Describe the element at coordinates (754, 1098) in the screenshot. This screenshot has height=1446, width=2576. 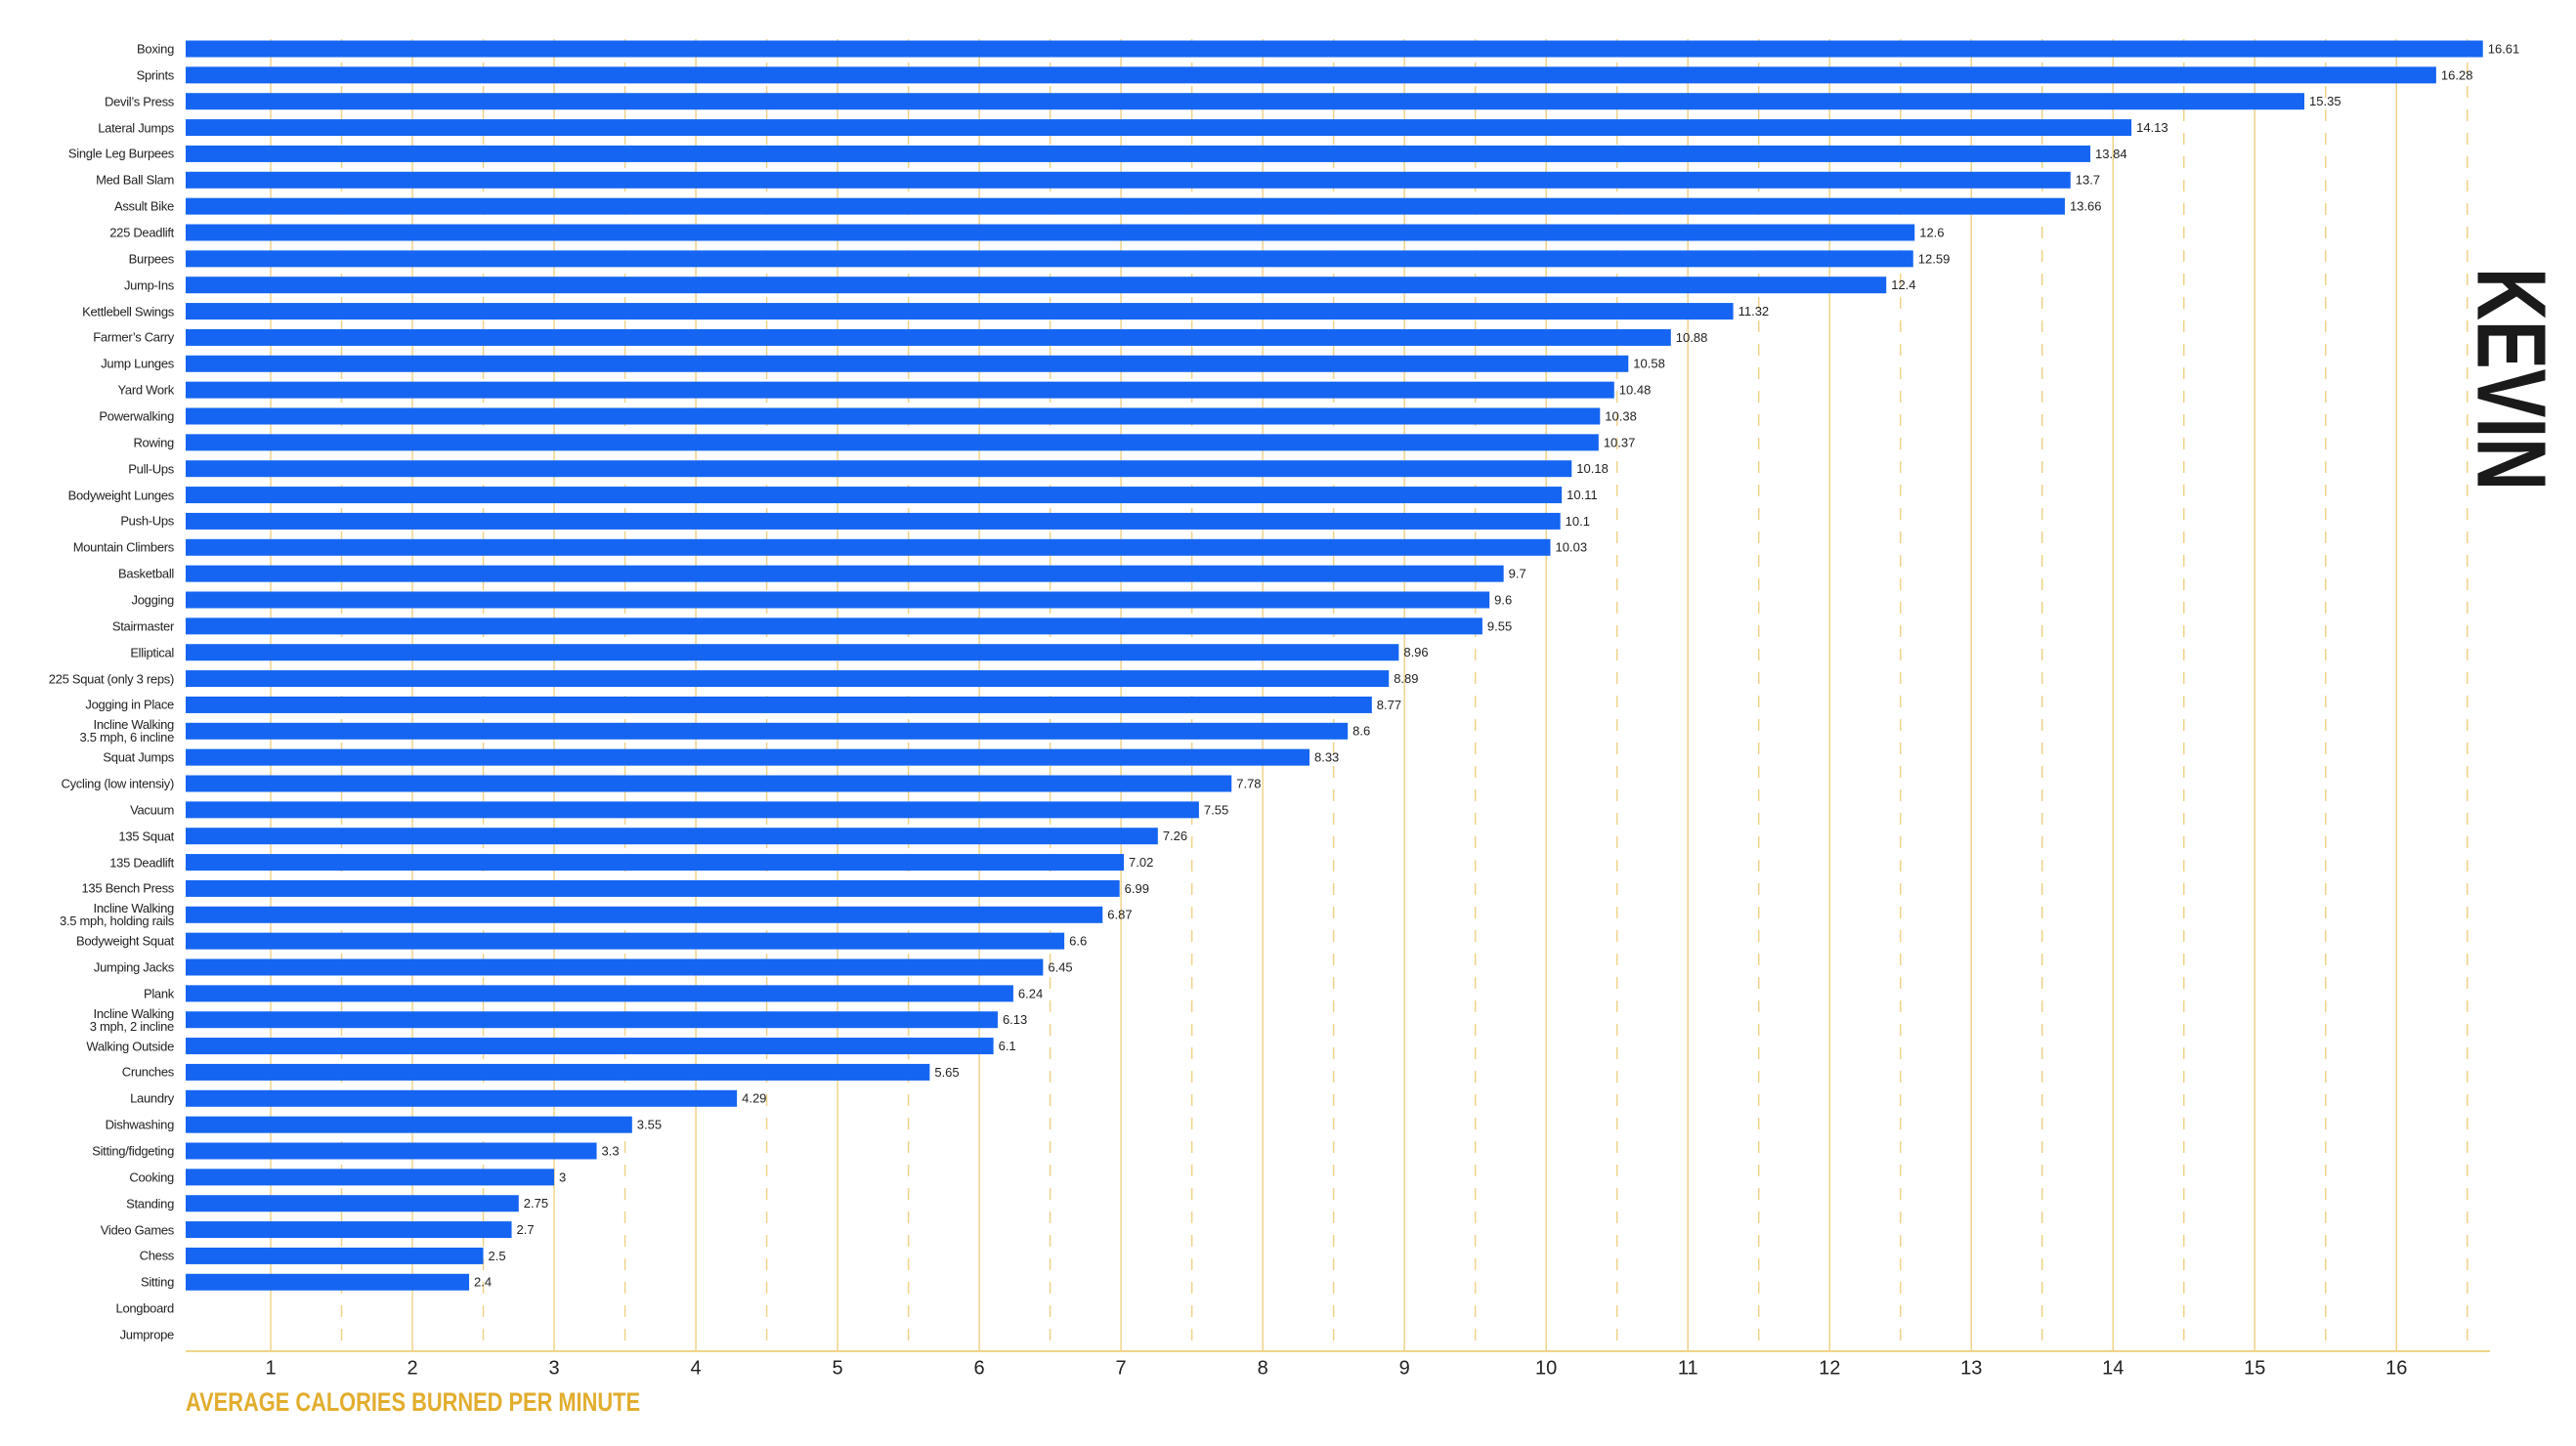
I see `value-label: 4.29` at that location.